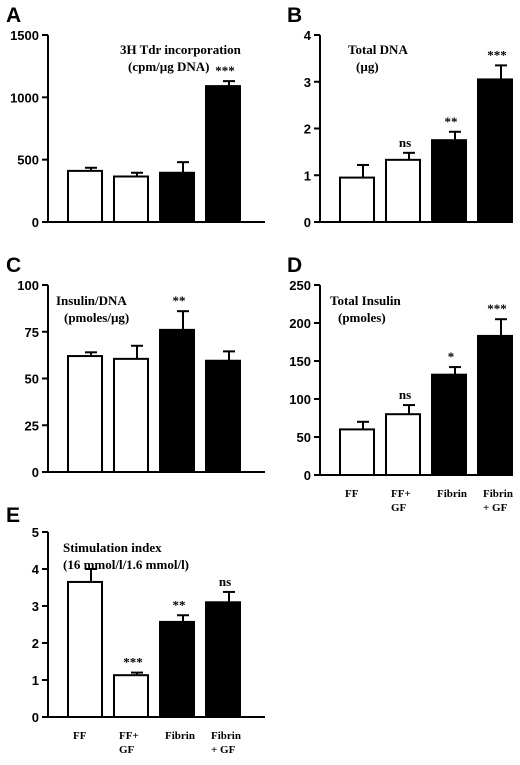 The image size is (520, 765). I want to click on y-tick-label: 1500, so click(24, 35).